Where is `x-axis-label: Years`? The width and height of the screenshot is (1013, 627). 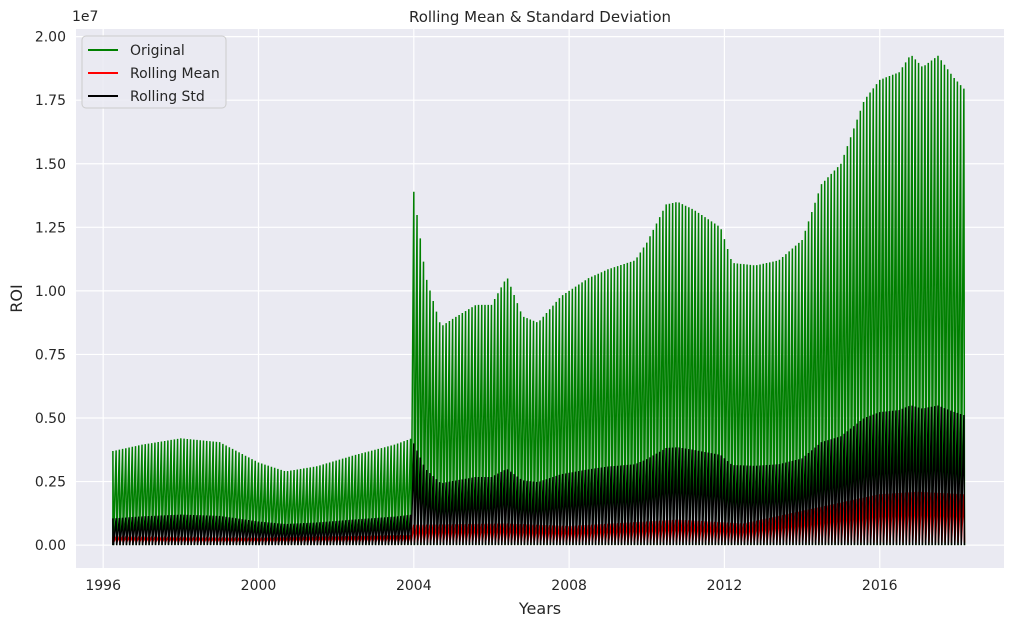 x-axis-label: Years is located at coordinates (539, 608).